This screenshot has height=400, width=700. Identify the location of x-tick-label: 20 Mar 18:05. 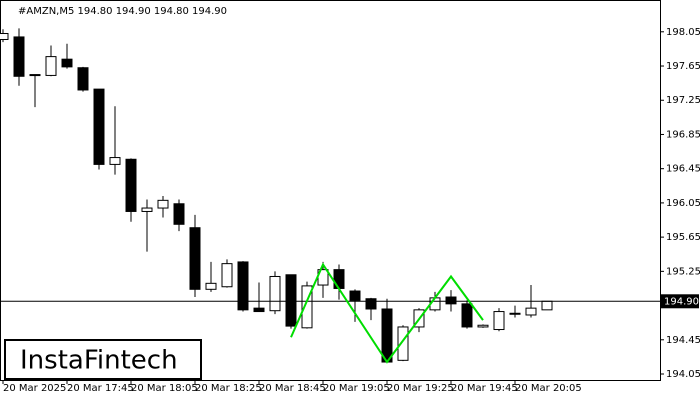
(164, 388).